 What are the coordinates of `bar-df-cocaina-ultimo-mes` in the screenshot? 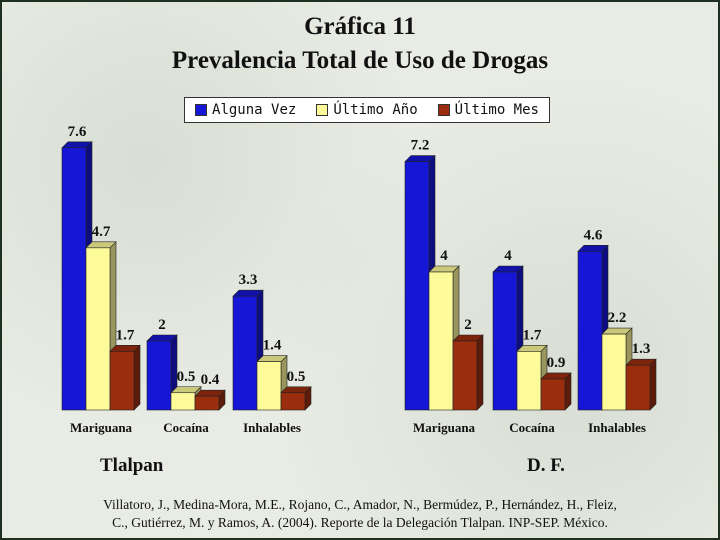 It's located at (553, 394).